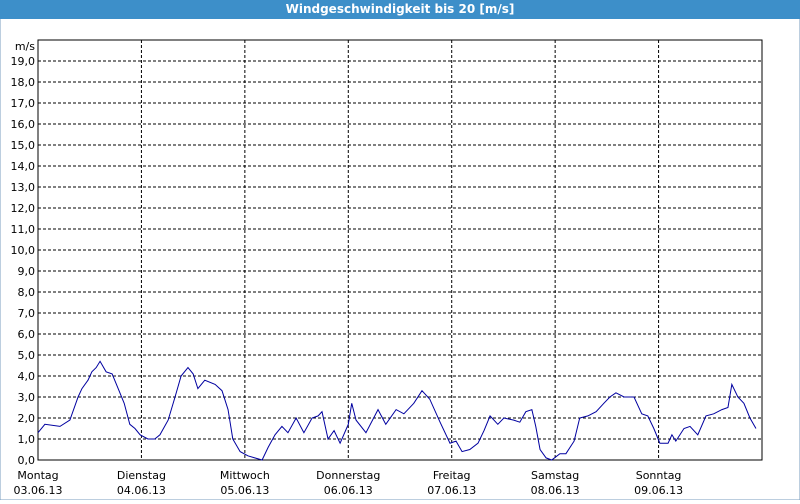  Describe the element at coordinates (555, 490) in the screenshot. I see `x-tick-label: 08.06.13` at that location.